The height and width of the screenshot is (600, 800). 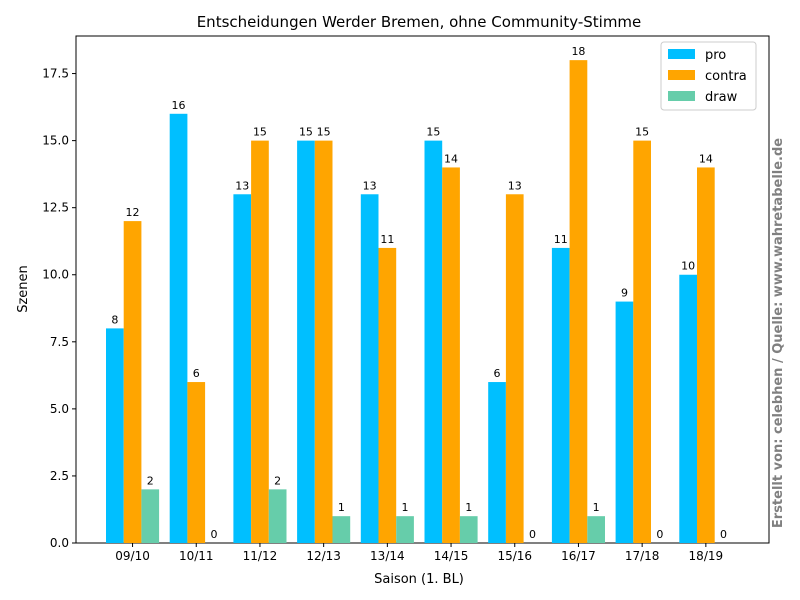 I want to click on y-axis: 0.0 2.5 5.0 7.5 10.0 12.5 15.0 17.5, so click(x=59, y=308).